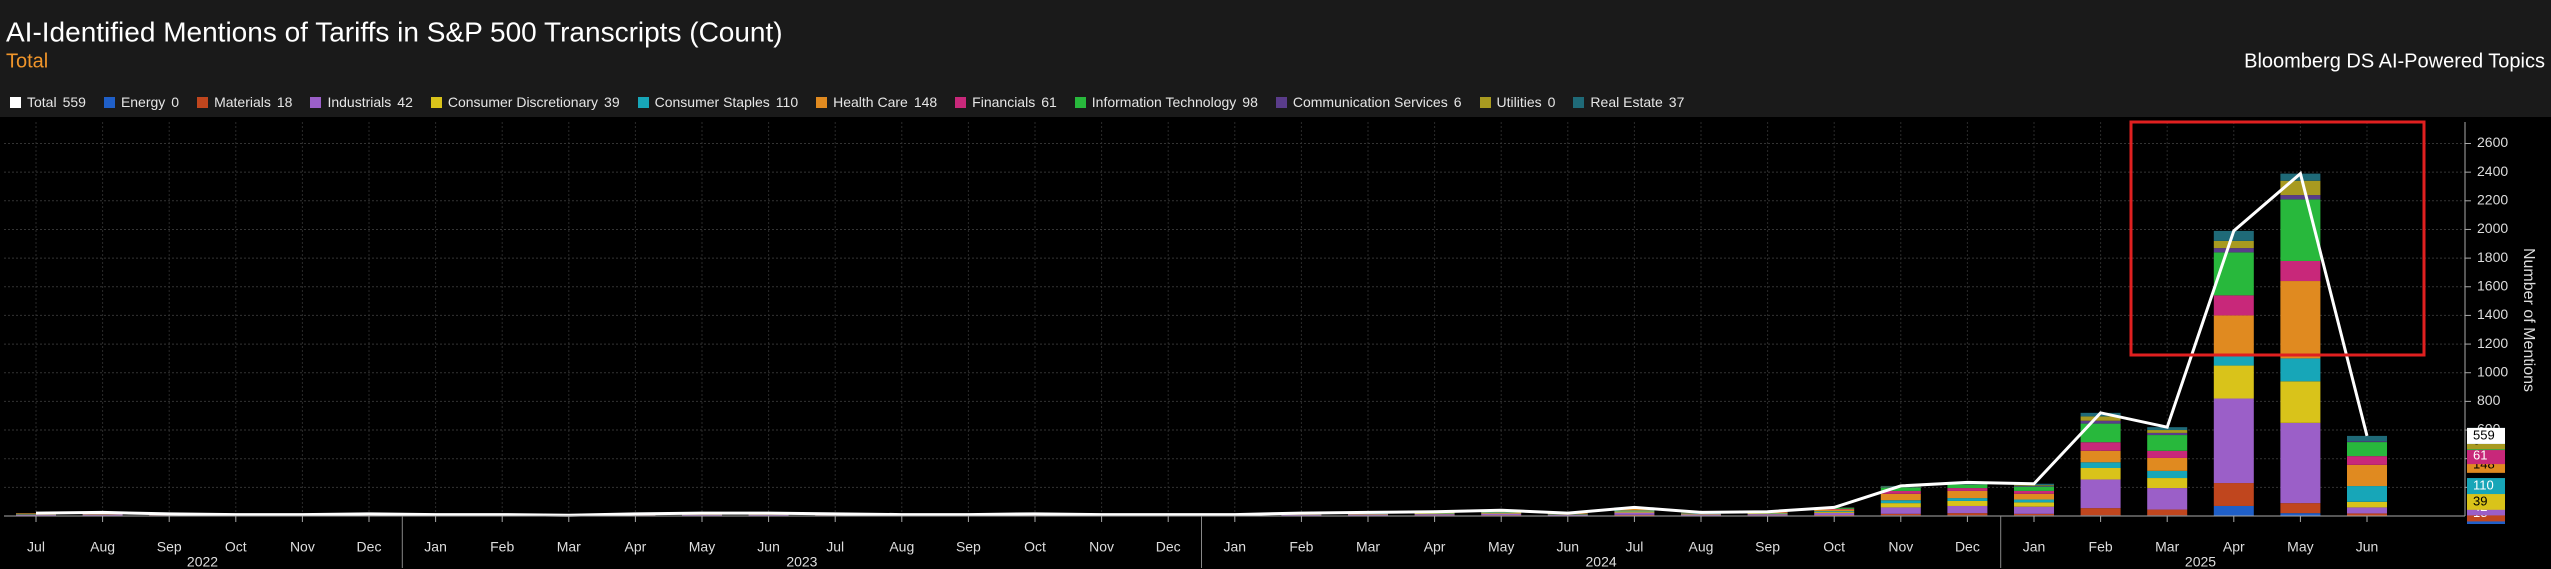  What do you see at coordinates (1676, 102) in the screenshot?
I see `legend-value: 37` at bounding box center [1676, 102].